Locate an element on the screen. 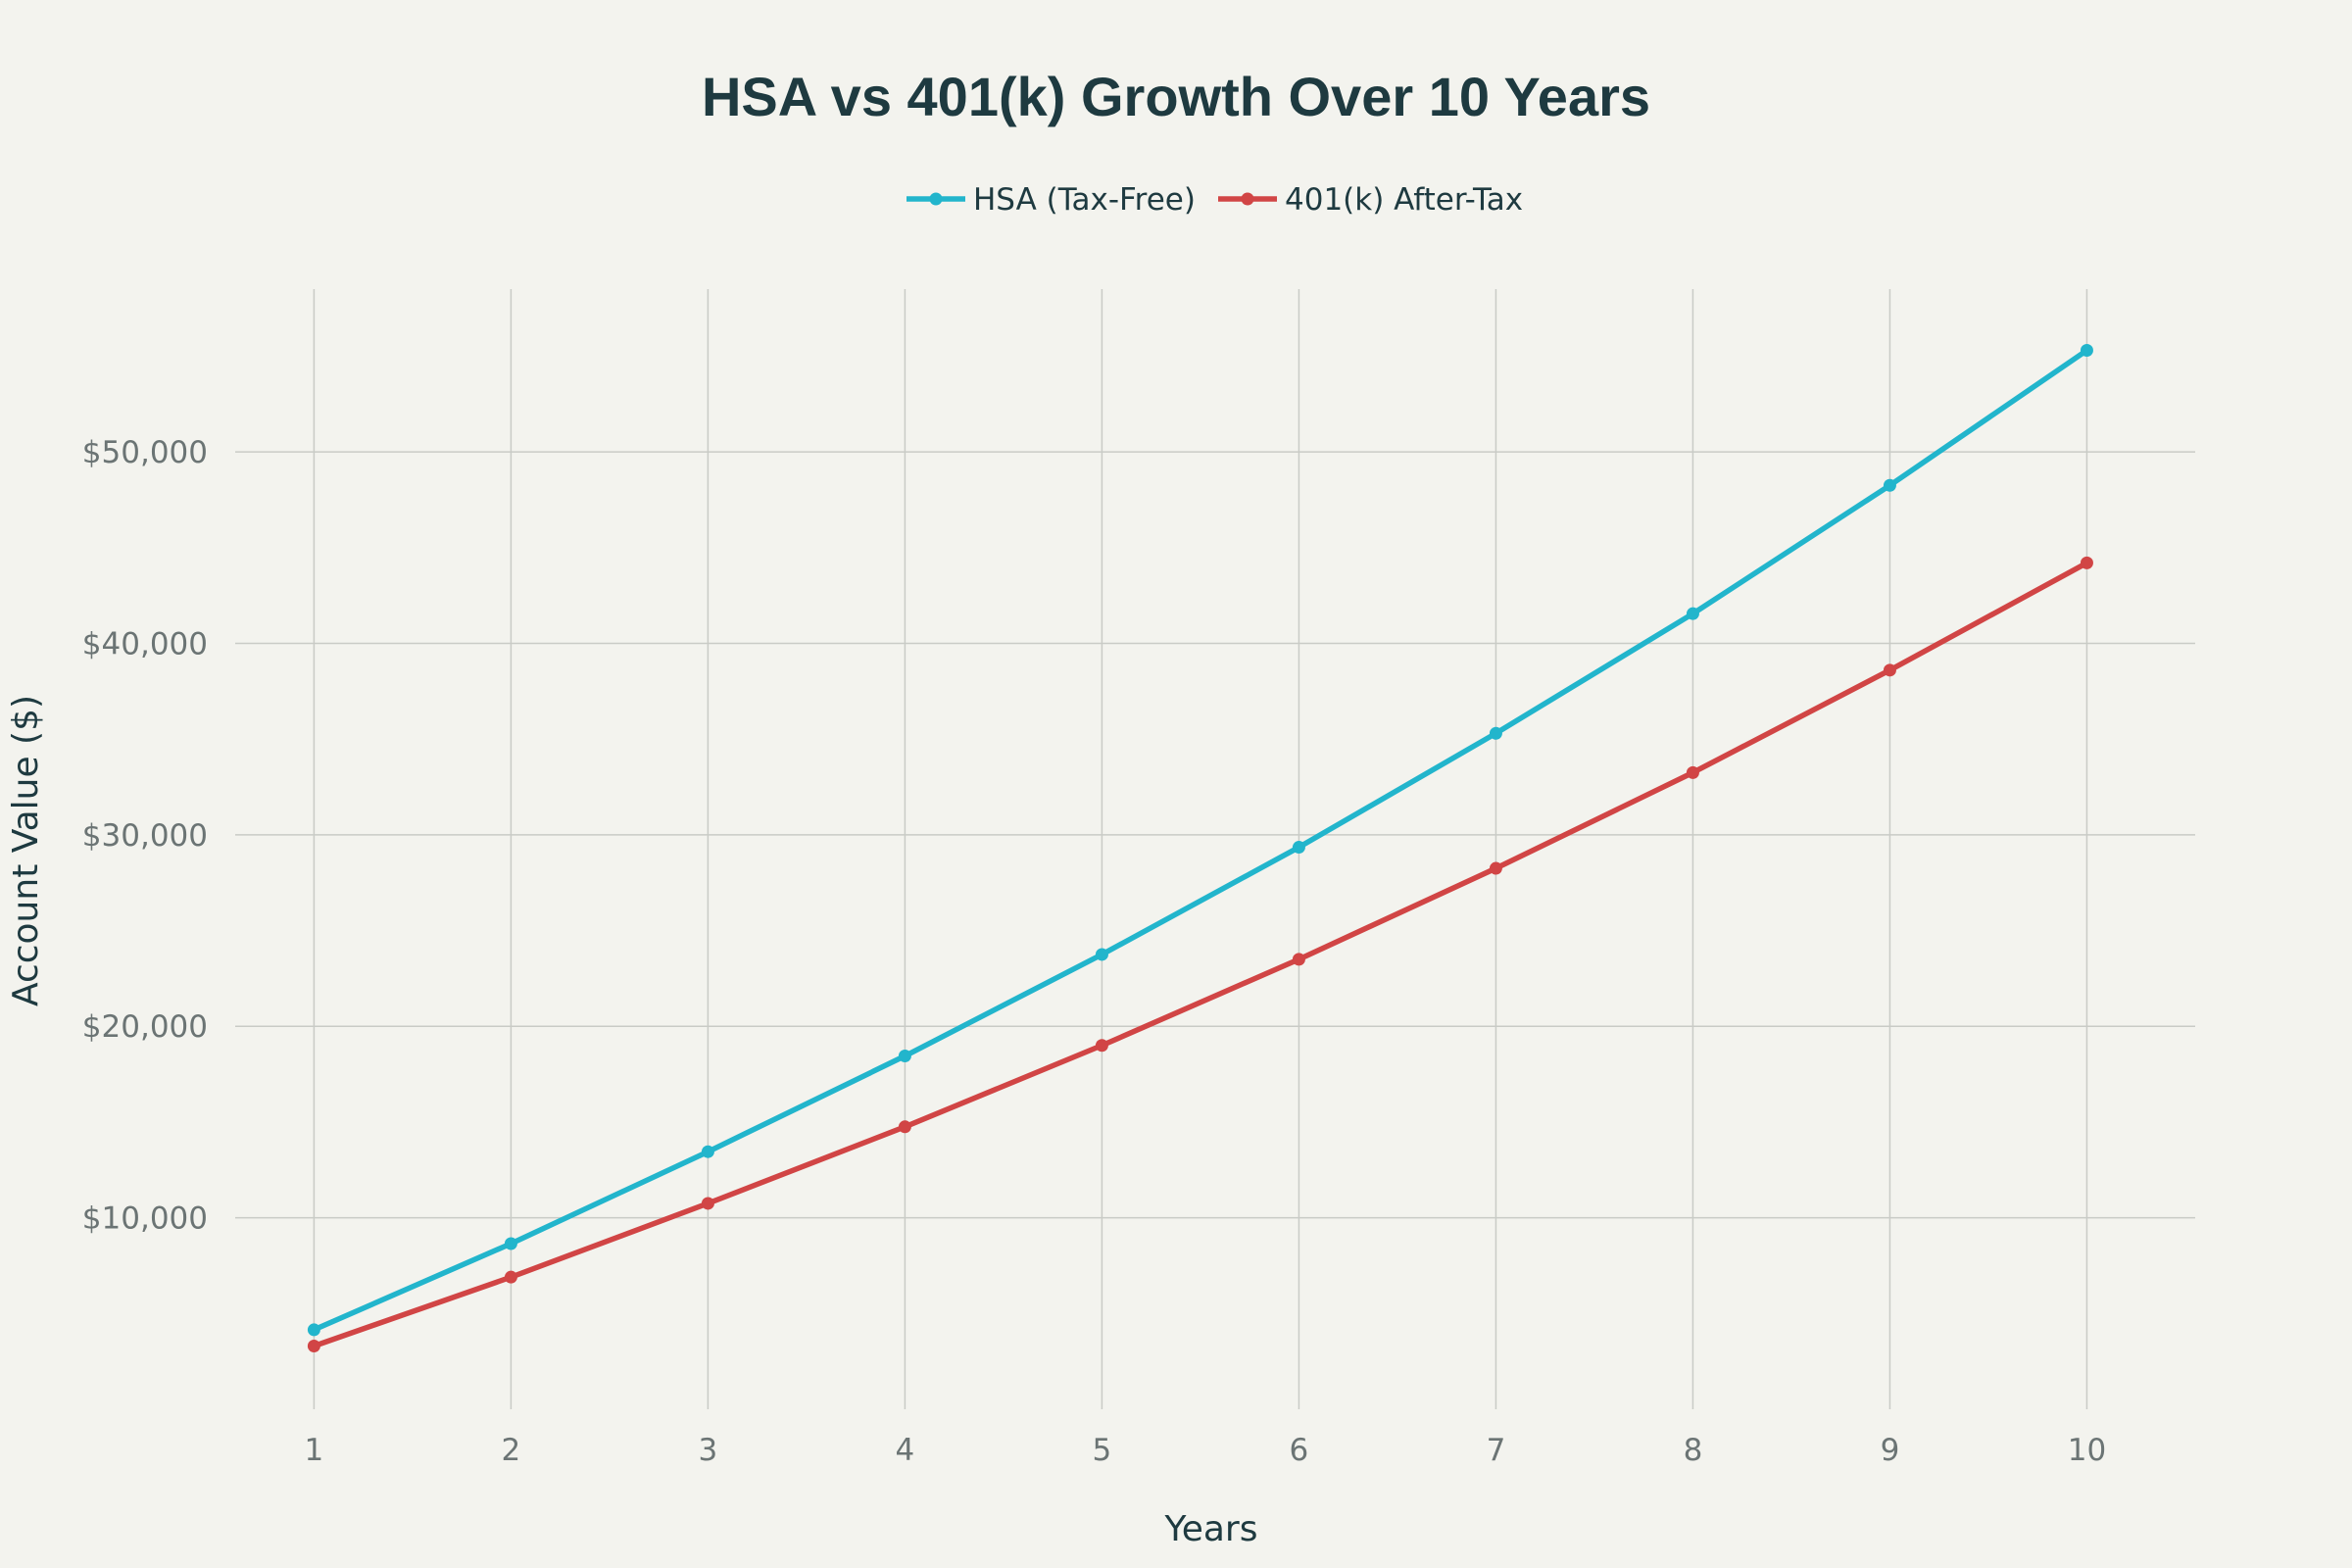 The height and width of the screenshot is (1568, 2352). x-tick-label: 7 is located at coordinates (1496, 1450).